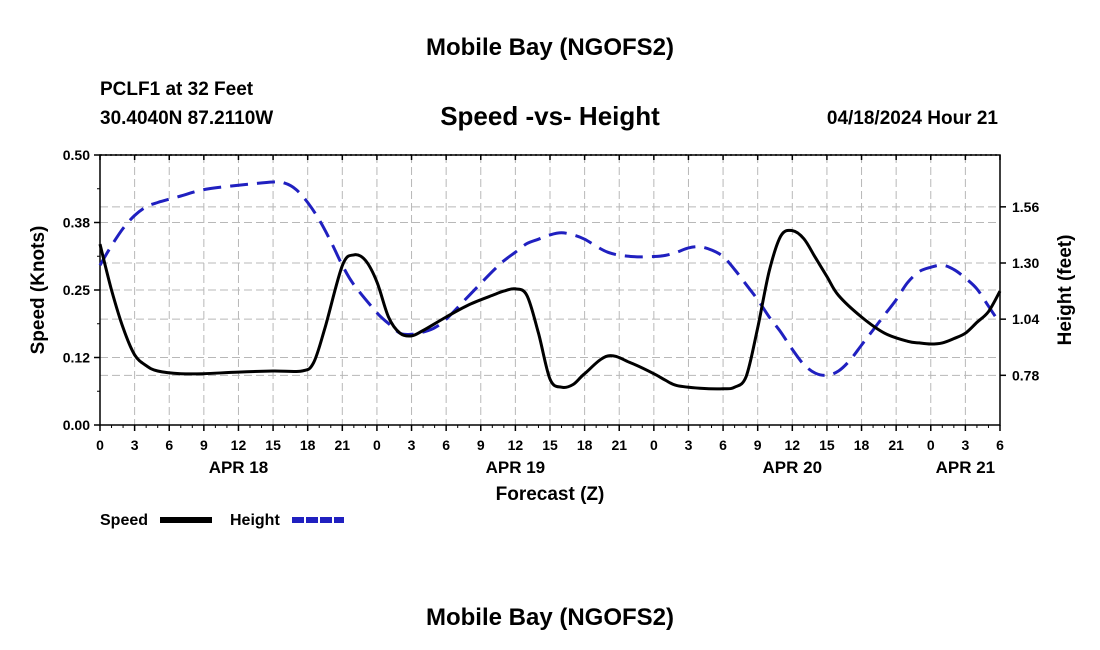 The height and width of the screenshot is (650, 1100). I want to click on y-tick-label-right: 1.30, so click(1025, 263).